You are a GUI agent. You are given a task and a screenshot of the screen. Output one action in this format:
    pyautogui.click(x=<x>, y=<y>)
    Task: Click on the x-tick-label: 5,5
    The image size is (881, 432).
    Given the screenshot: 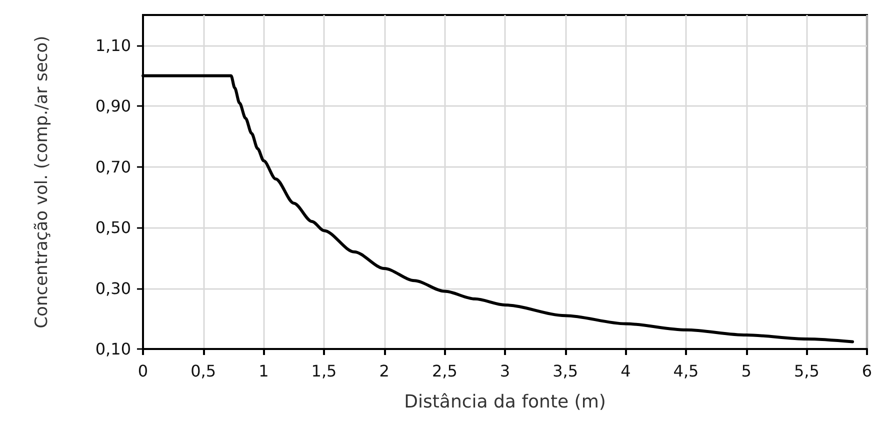 What is the action you would take?
    pyautogui.click(x=807, y=371)
    